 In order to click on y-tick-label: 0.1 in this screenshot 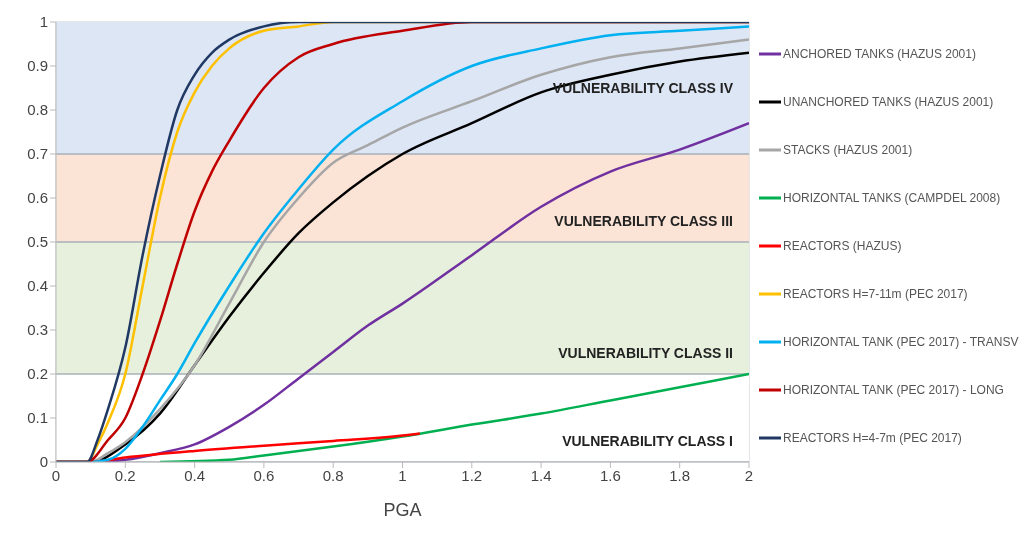, I will do `click(37, 418)`.